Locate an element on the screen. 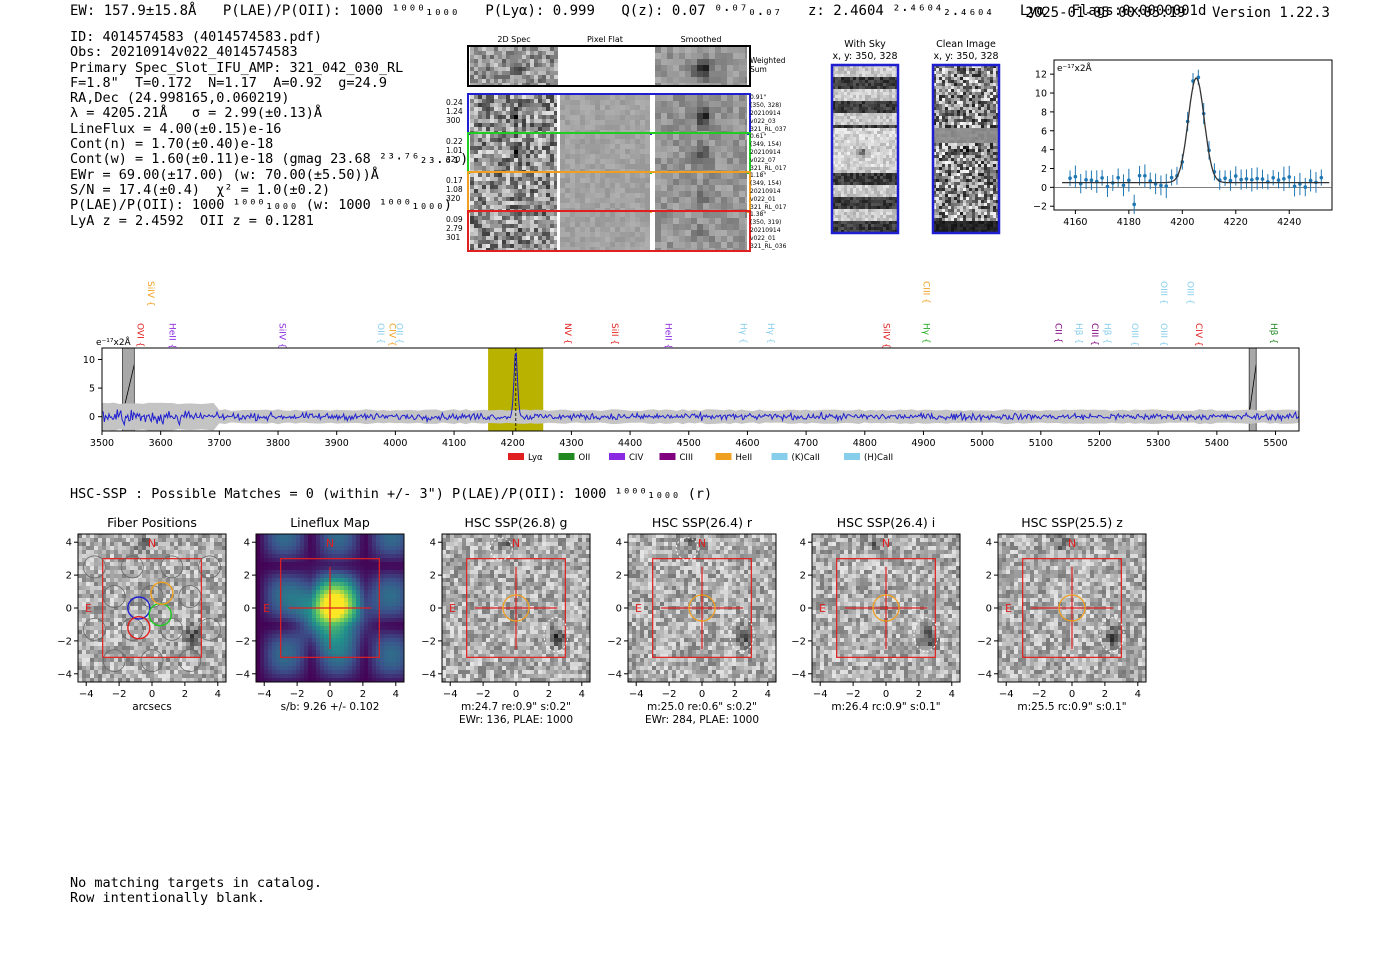 The image size is (1400, 953). fit-xtick-label: 4240 is located at coordinates (1289, 222).